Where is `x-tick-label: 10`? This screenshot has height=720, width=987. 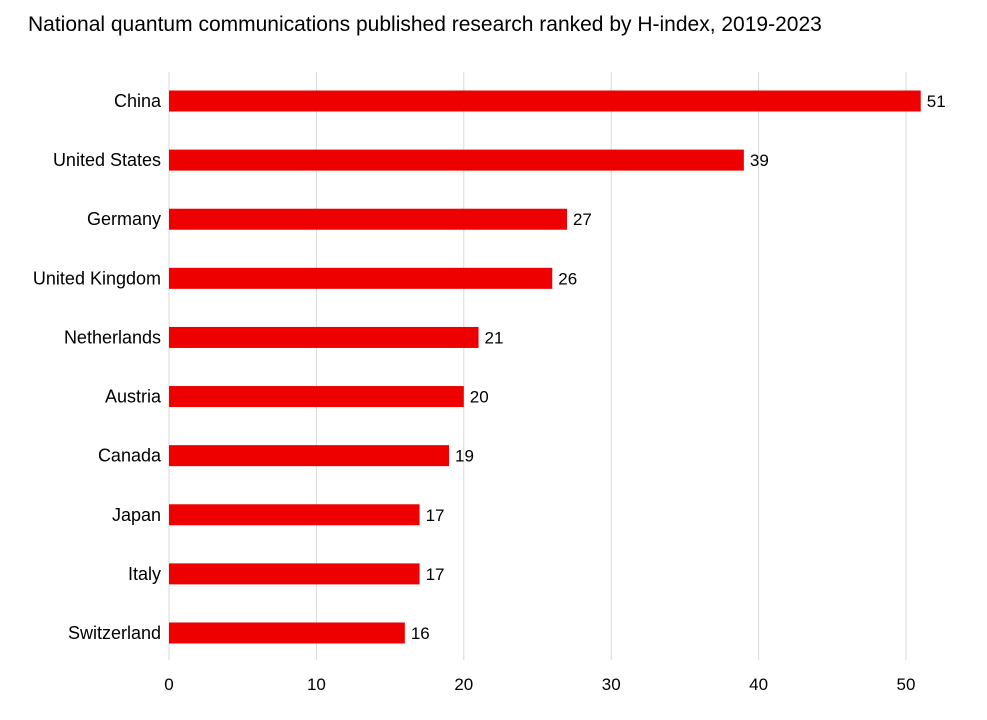
x-tick-label: 10 is located at coordinates (316, 684).